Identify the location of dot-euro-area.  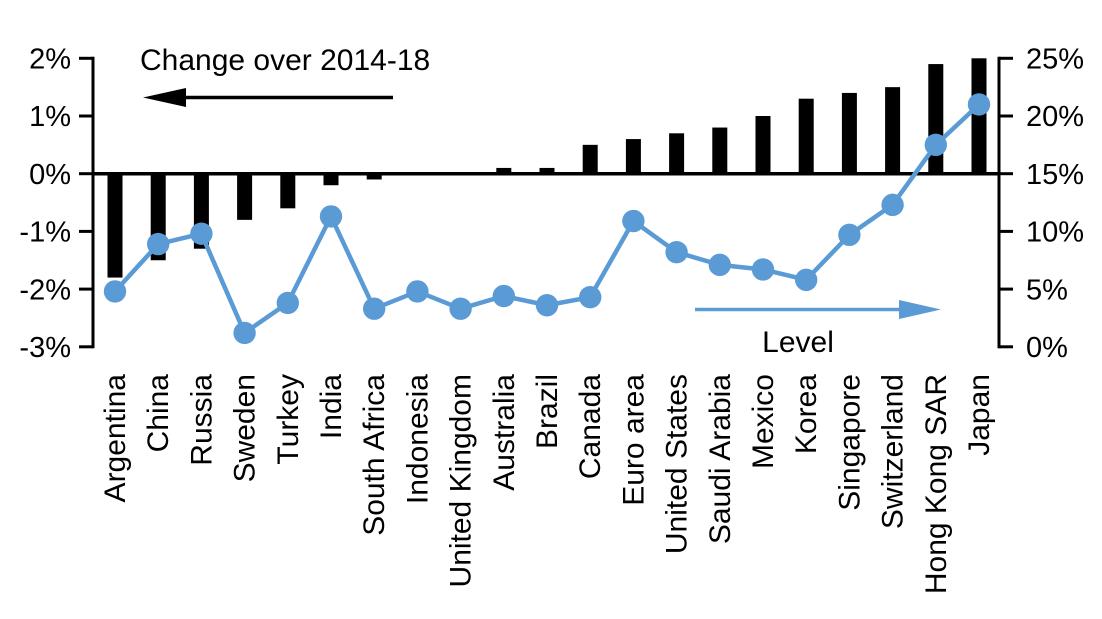
(633, 221).